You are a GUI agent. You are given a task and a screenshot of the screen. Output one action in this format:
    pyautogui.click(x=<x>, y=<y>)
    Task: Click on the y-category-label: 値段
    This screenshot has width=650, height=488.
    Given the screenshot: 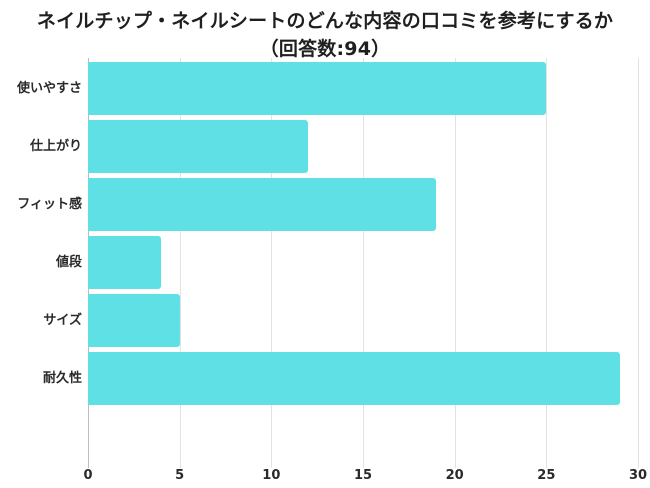 What is the action you would take?
    pyautogui.click(x=68, y=262)
    